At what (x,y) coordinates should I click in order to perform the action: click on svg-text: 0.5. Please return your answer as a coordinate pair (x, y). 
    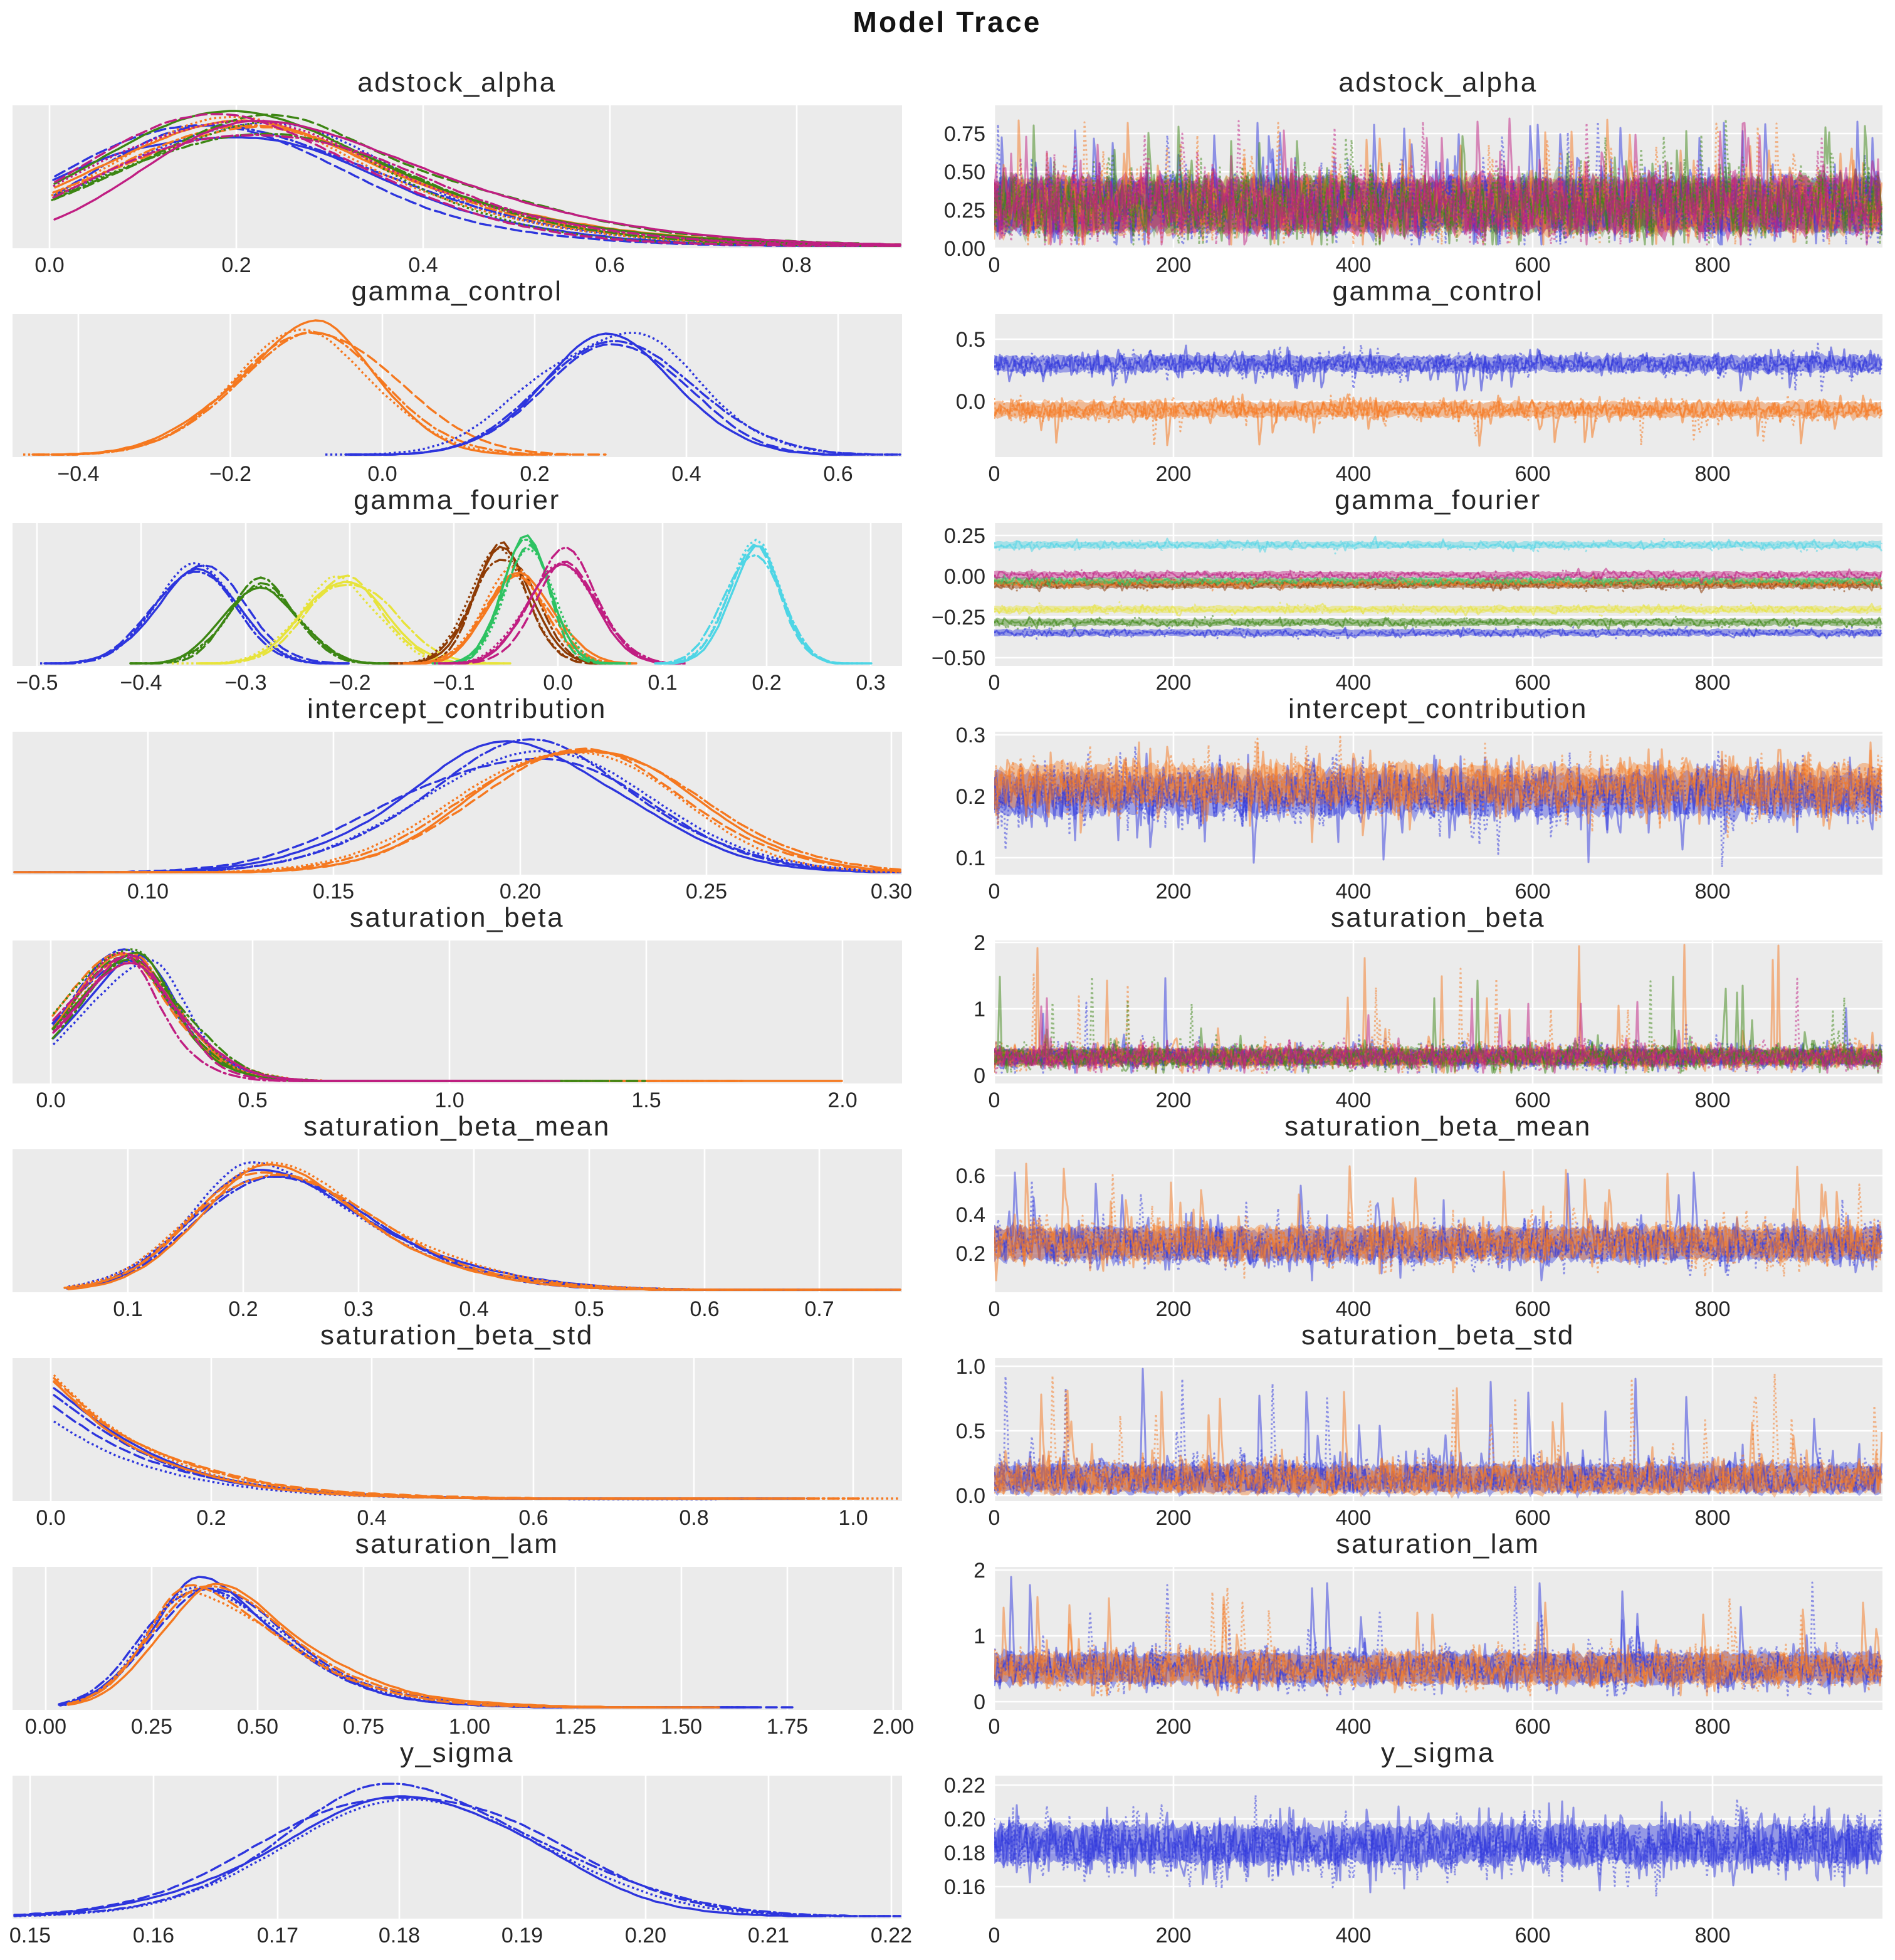
    Looking at the image, I should click on (970, 1431).